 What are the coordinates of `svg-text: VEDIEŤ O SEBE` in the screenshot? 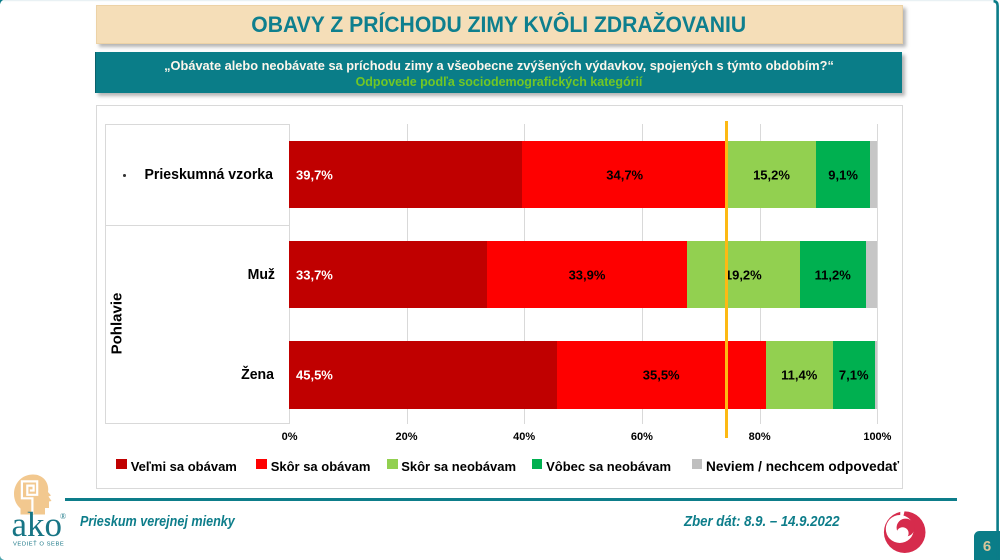 It's located at (38, 544).